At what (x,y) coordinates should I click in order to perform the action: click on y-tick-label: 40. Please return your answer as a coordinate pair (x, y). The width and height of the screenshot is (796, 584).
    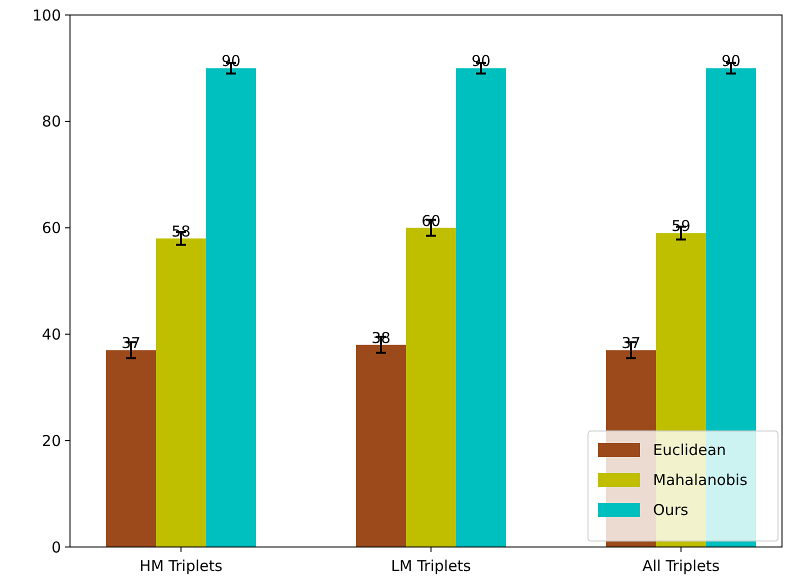
    Looking at the image, I should click on (51, 334).